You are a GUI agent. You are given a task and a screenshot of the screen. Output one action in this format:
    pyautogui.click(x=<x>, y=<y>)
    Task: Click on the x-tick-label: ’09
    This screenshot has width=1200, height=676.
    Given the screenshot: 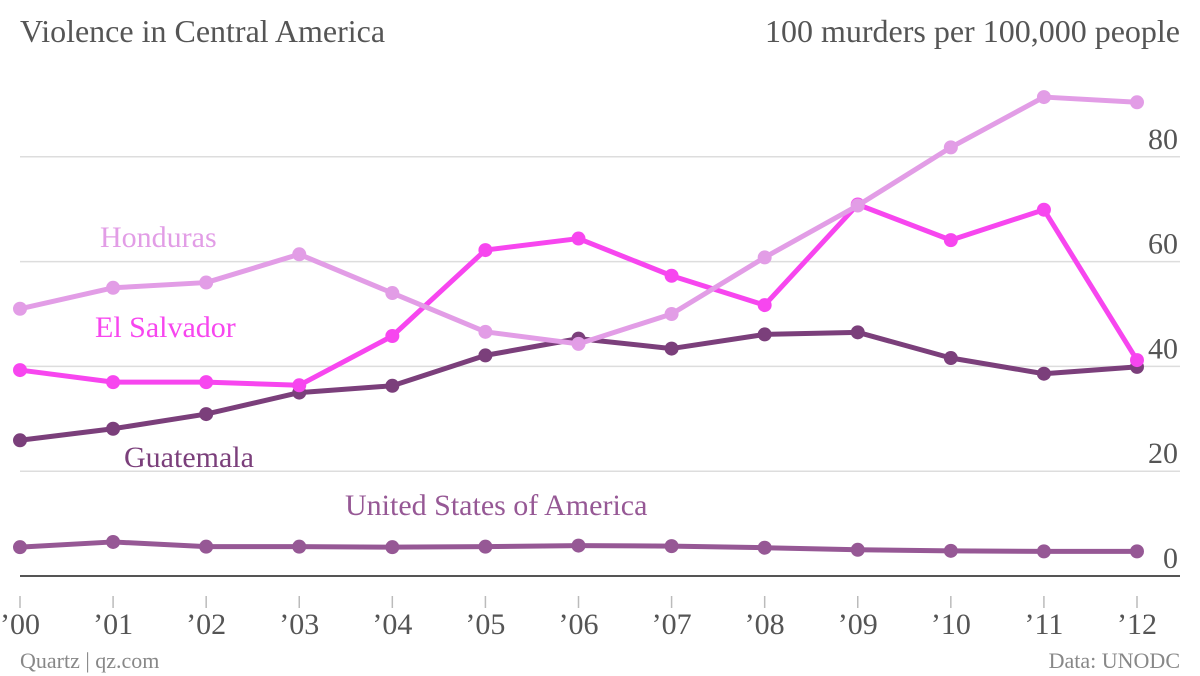 What is the action you would take?
    pyautogui.click(x=858, y=624)
    